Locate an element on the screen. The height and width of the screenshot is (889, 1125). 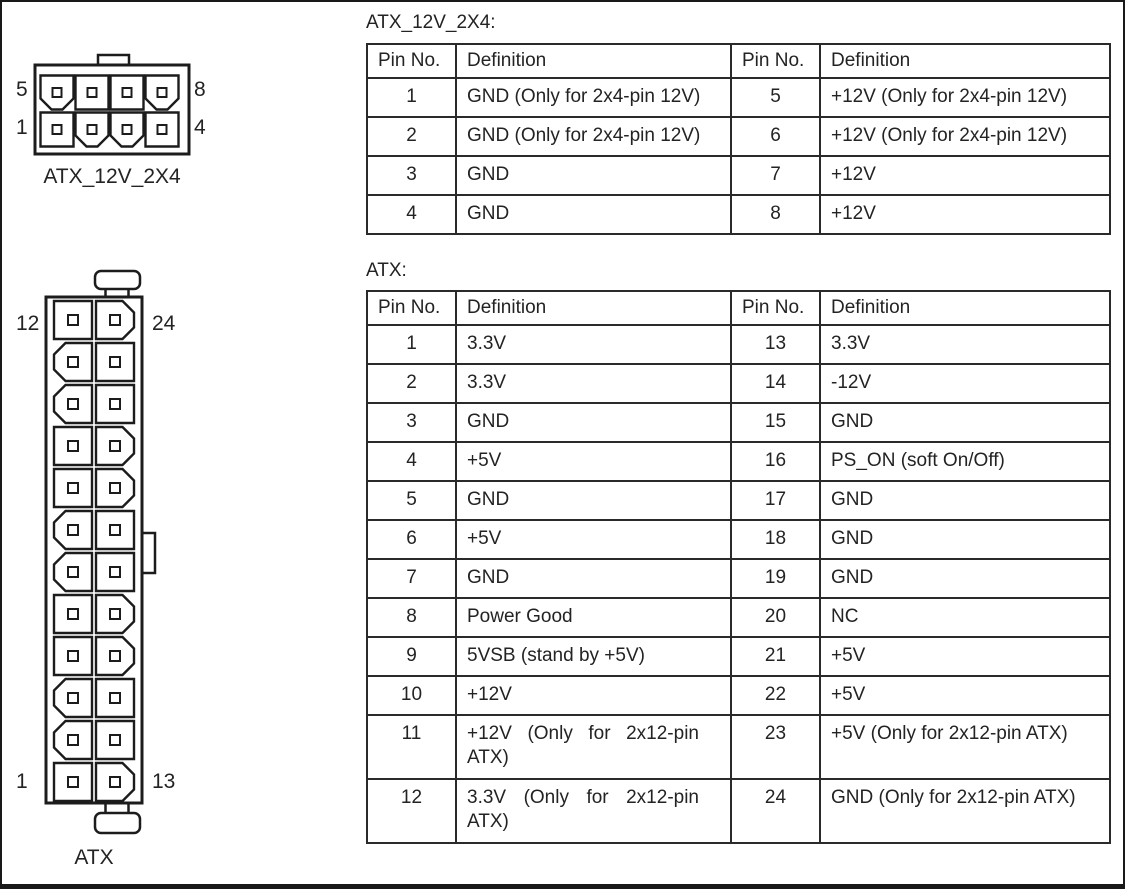
pin-number-cell: 3 is located at coordinates (411, 422).